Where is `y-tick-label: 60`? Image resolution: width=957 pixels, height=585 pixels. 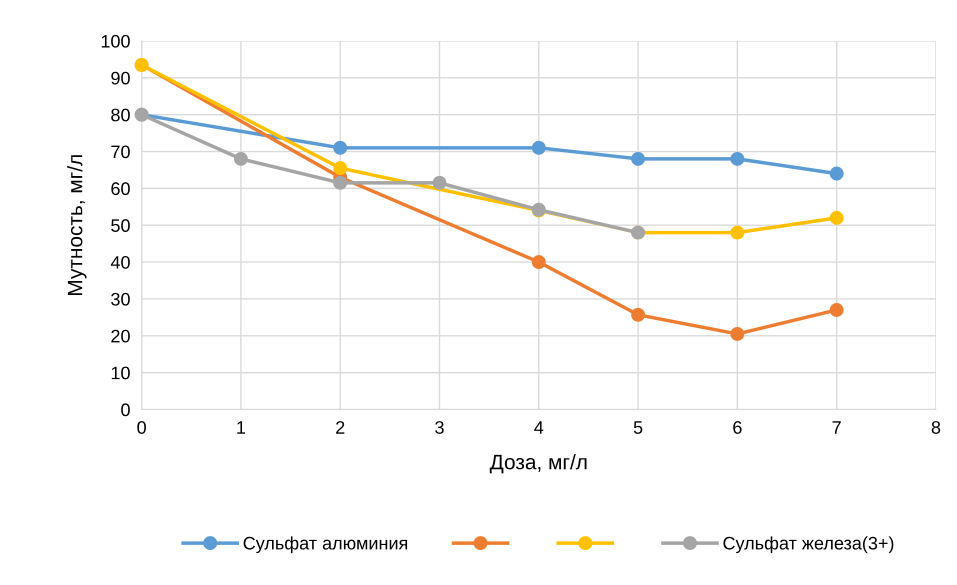
y-tick-label: 60 is located at coordinates (120, 189).